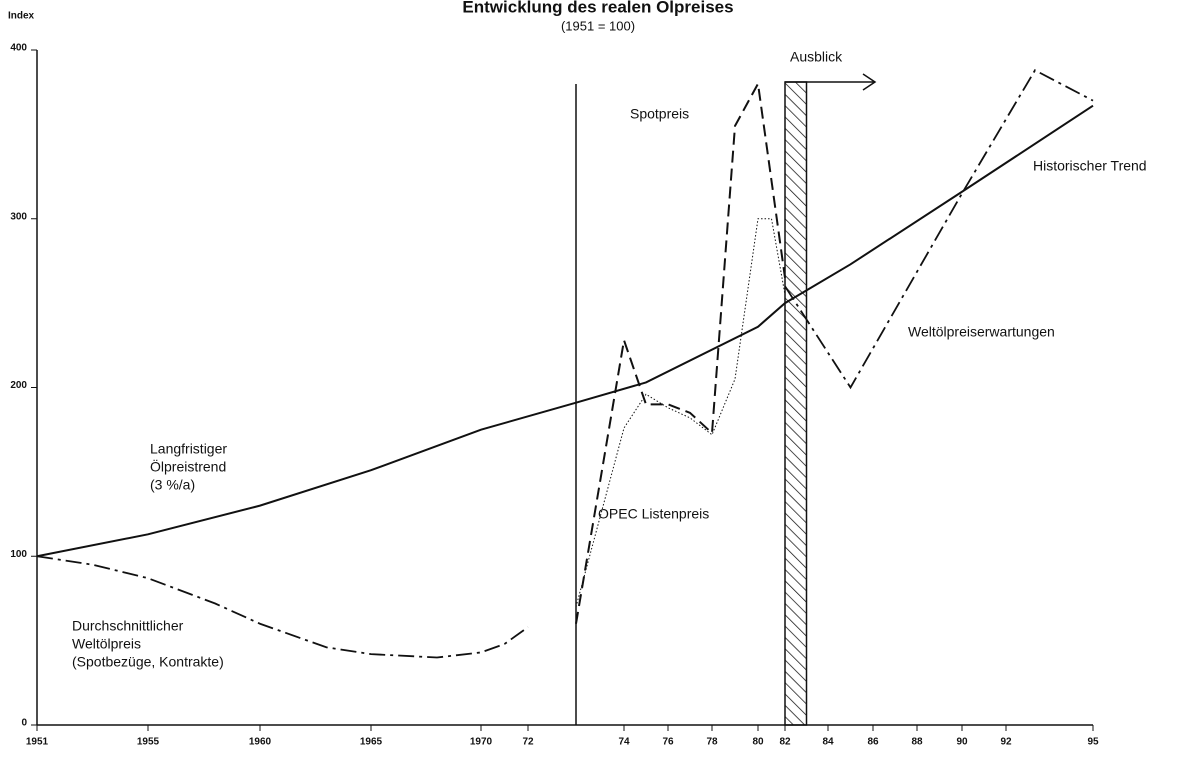  What do you see at coordinates (371, 742) in the screenshot?
I see `x-tick-label: 1965` at bounding box center [371, 742].